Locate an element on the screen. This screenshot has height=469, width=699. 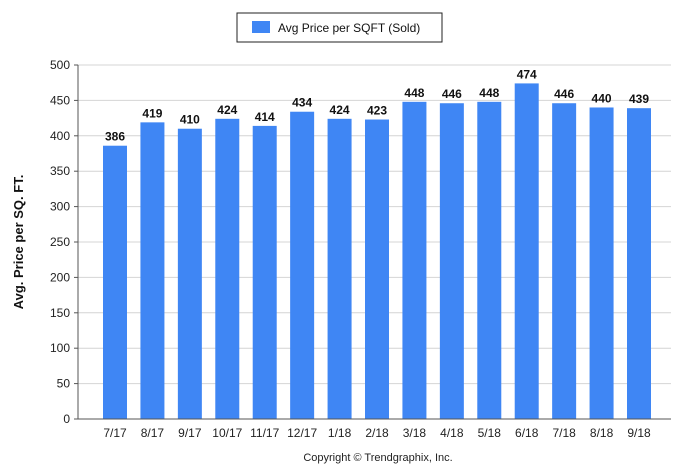
y-tick-label: 350 is located at coordinates (60, 171).